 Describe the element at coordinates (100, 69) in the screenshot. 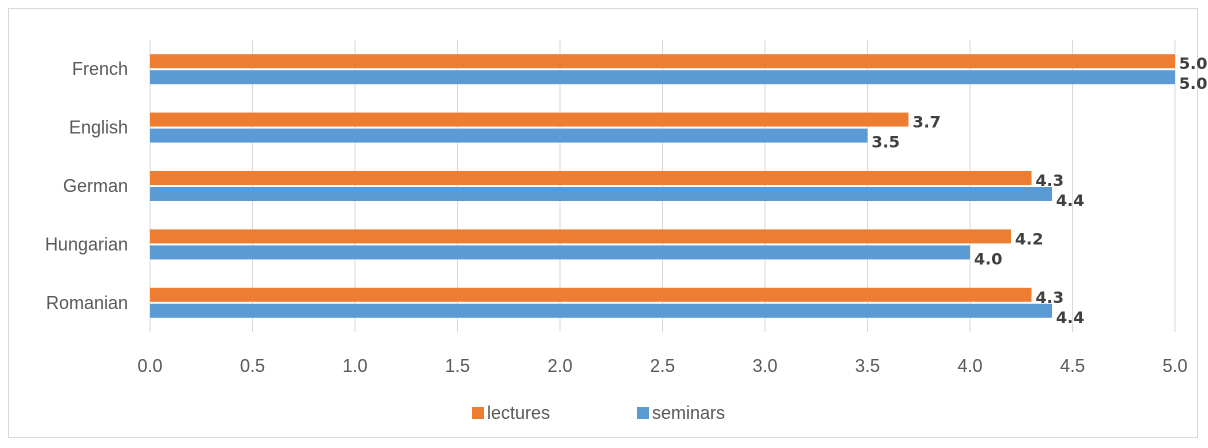

I see `category-label: French` at that location.